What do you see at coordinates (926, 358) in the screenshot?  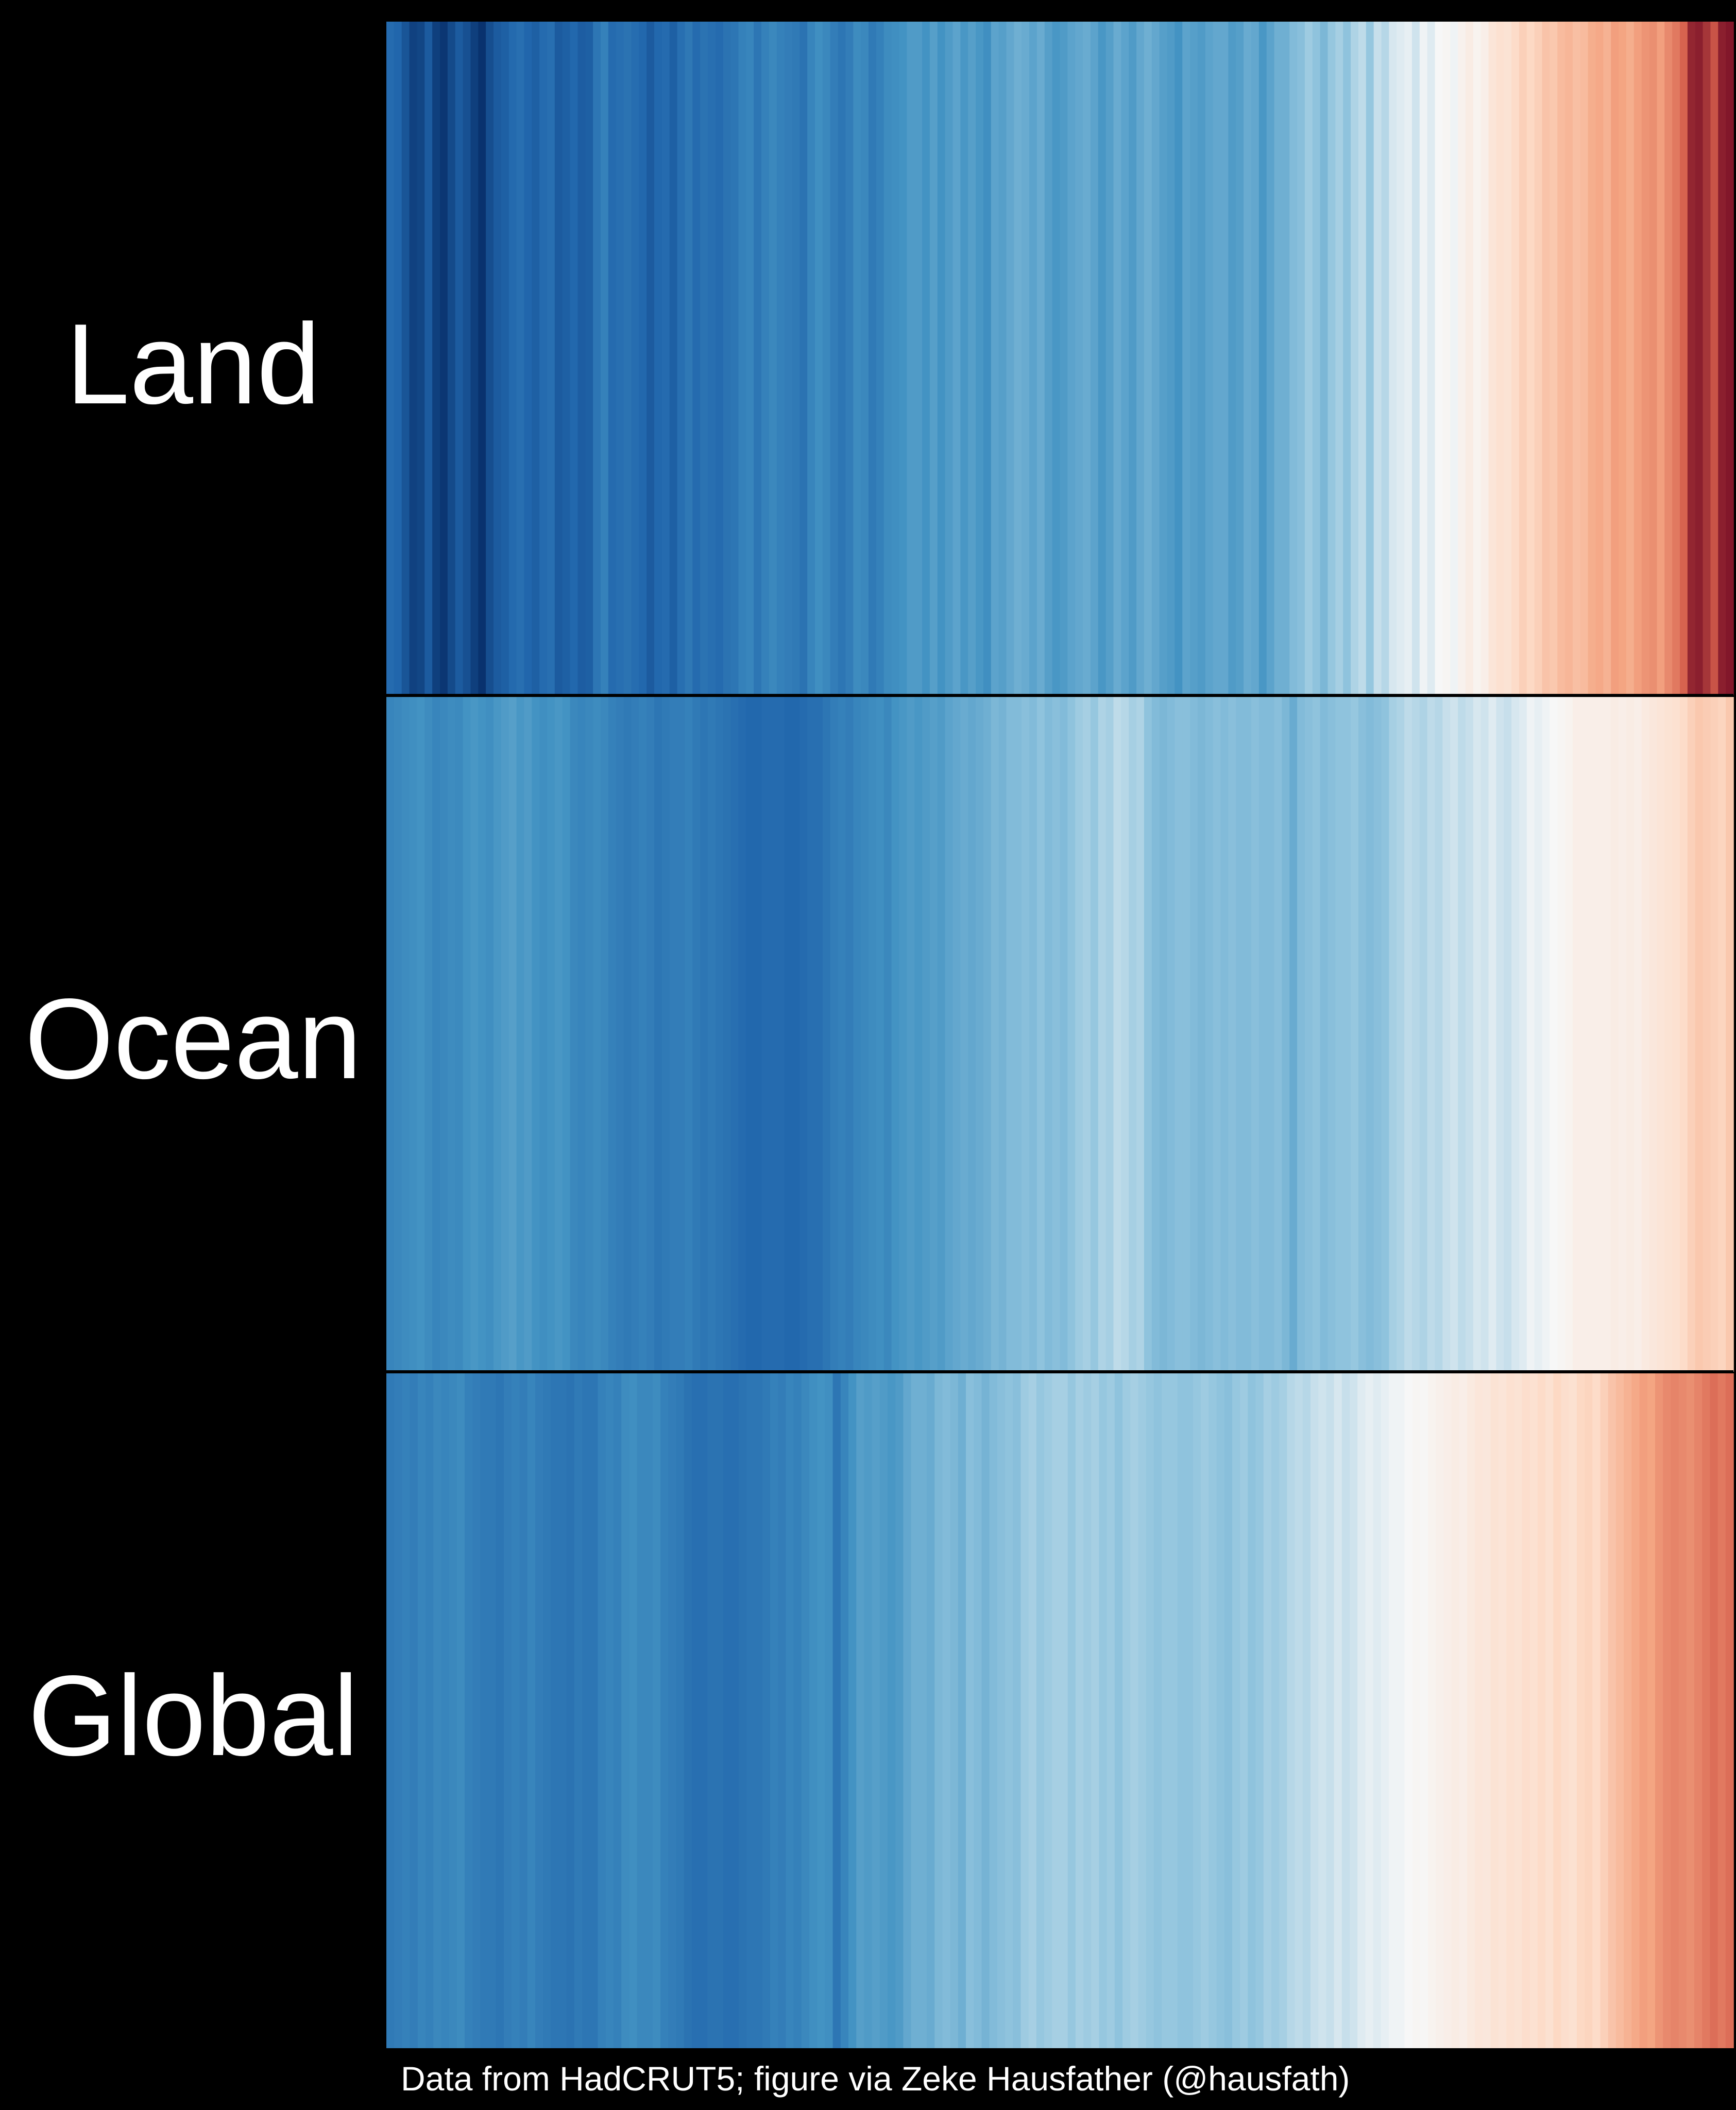 I see `stripe-land-1920` at bounding box center [926, 358].